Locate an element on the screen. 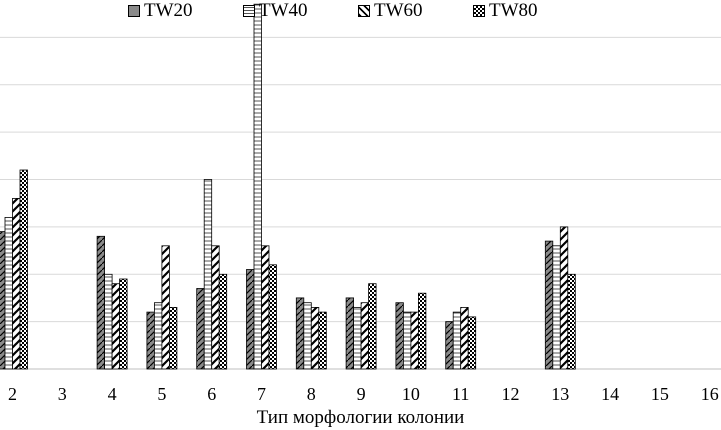 This screenshot has height=430, width=721. x-tick-label: 6 is located at coordinates (211, 394).